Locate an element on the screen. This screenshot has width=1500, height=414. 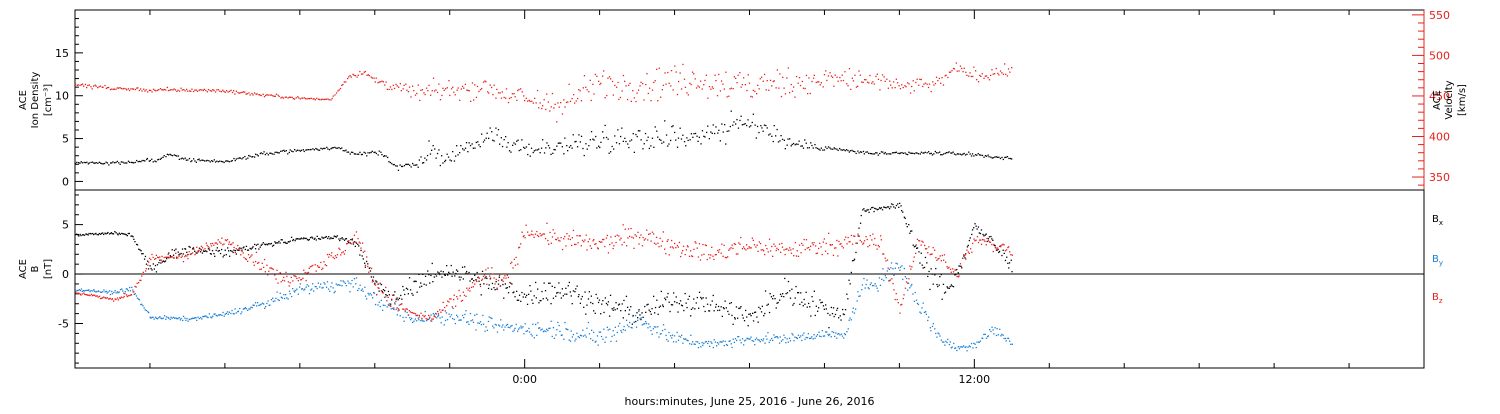
density-tick-label: 15 is located at coordinates (62, 53).